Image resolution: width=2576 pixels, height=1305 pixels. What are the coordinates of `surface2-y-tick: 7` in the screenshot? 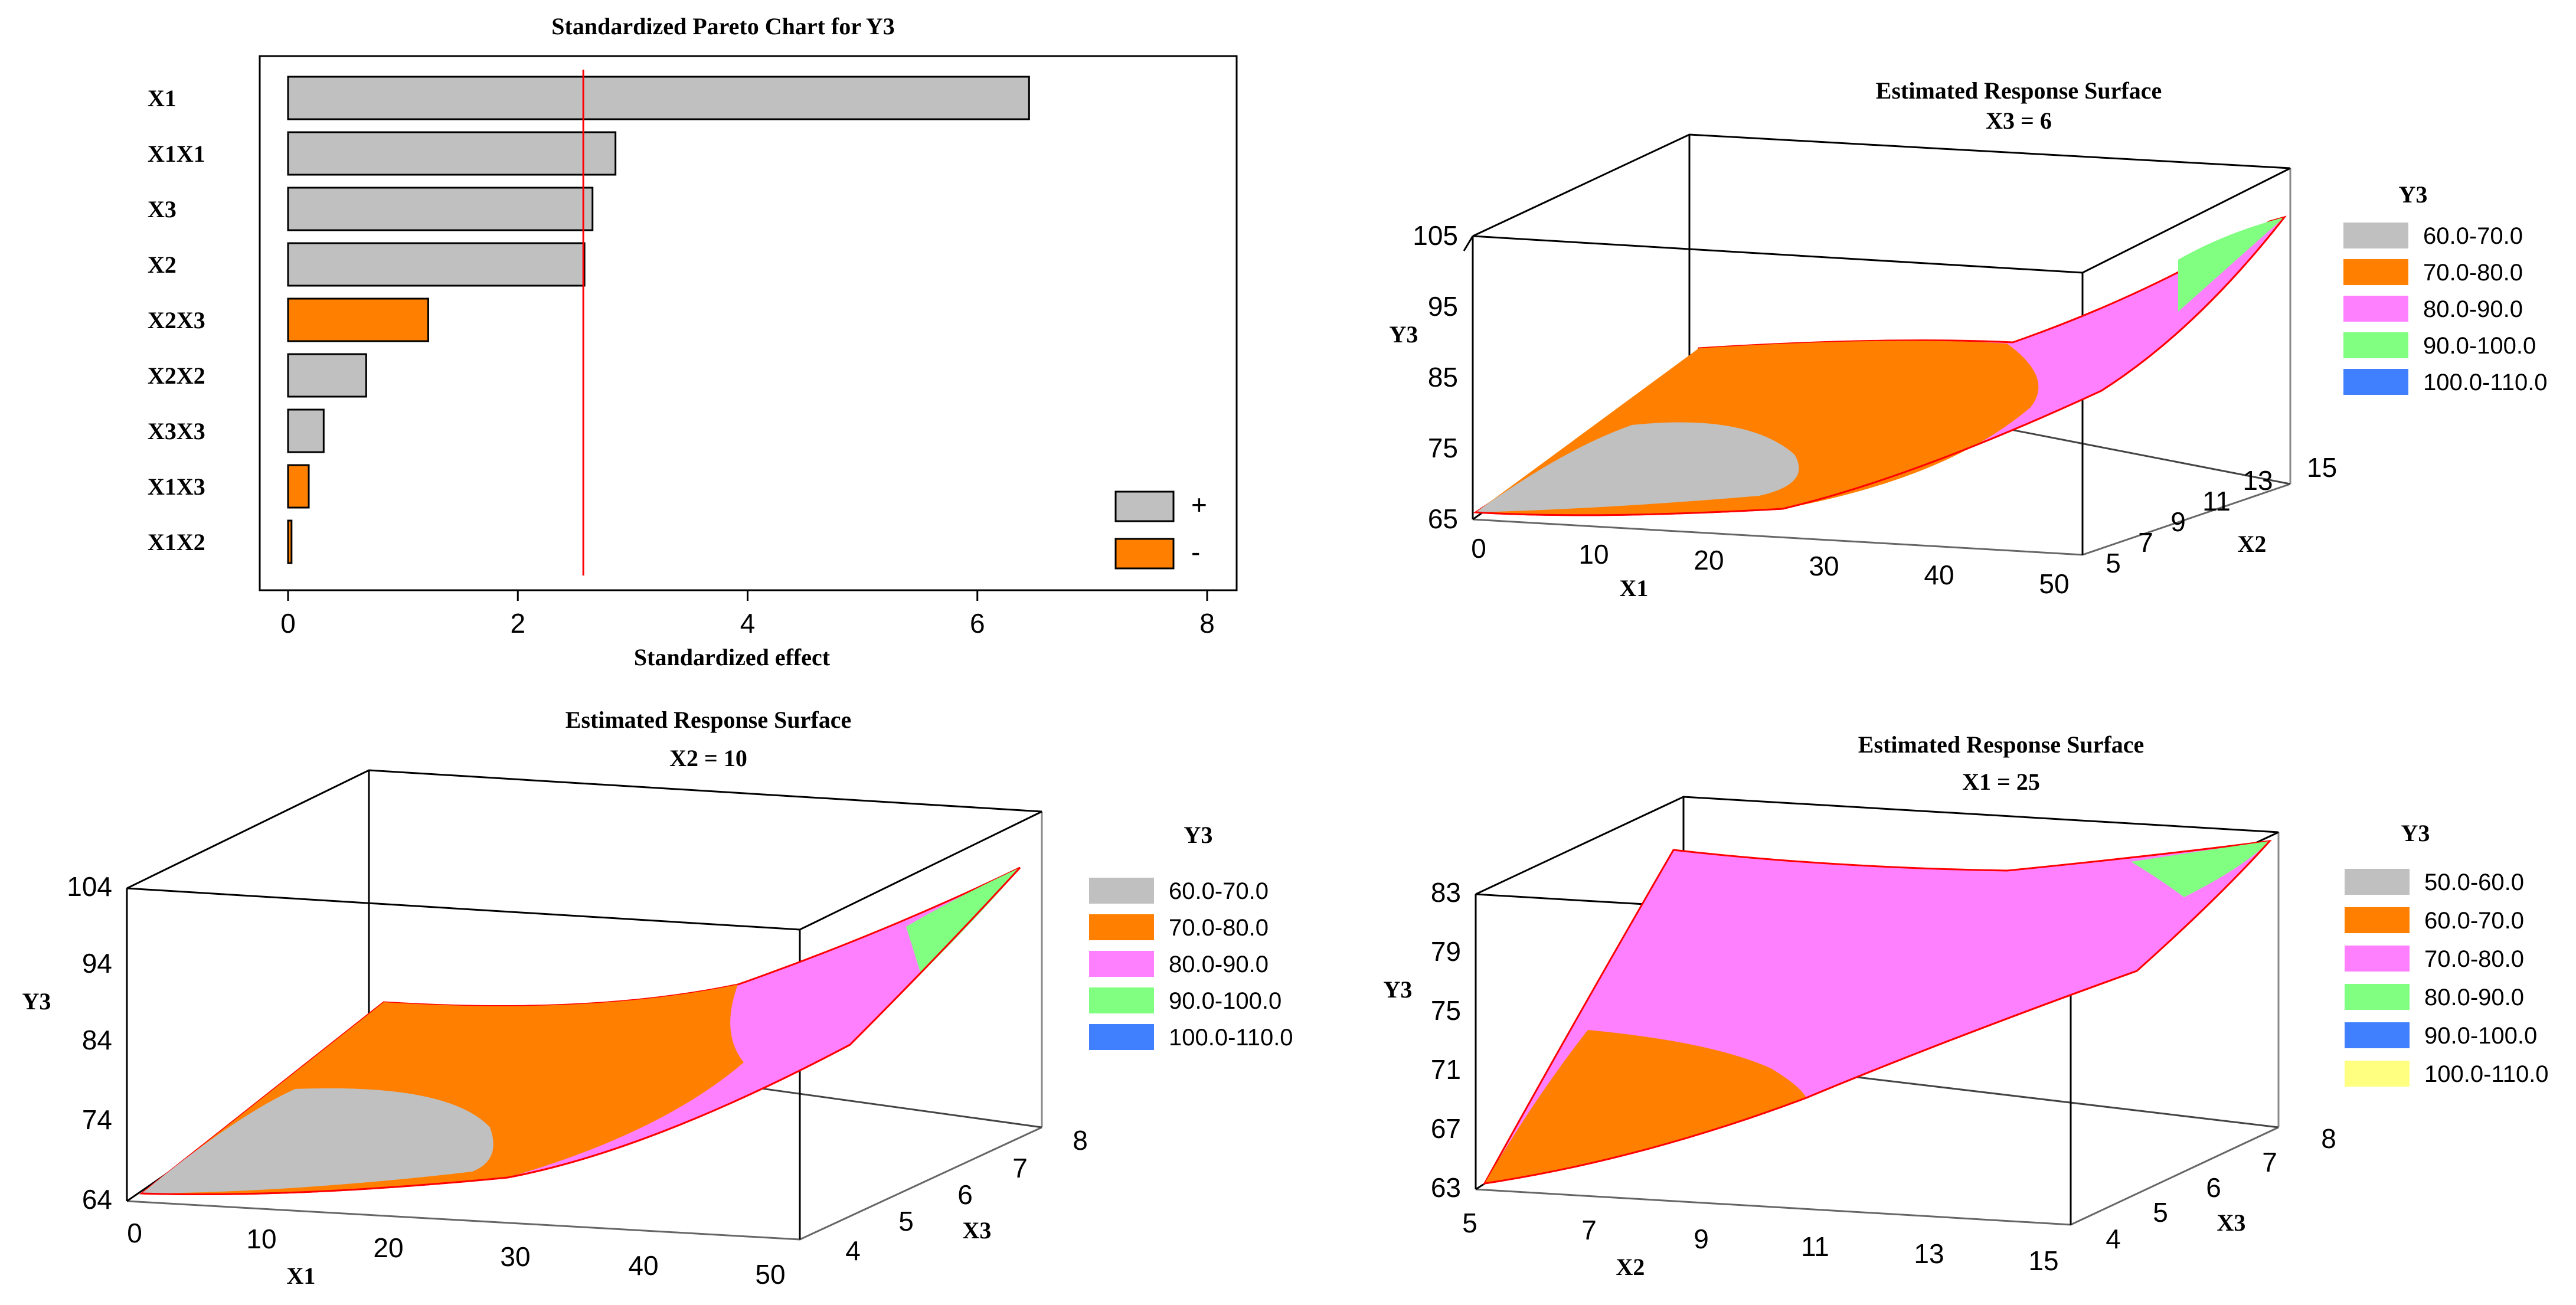 It's located at (1020, 1168).